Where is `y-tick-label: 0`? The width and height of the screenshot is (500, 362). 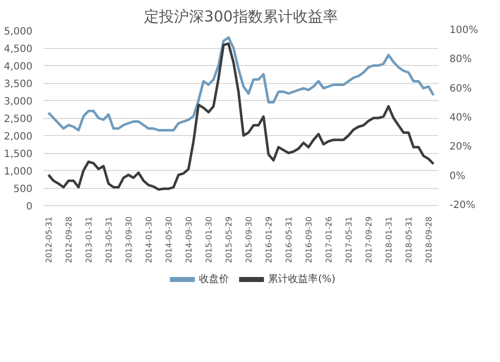
y-tick-label: 0 is located at coordinates (29, 207).